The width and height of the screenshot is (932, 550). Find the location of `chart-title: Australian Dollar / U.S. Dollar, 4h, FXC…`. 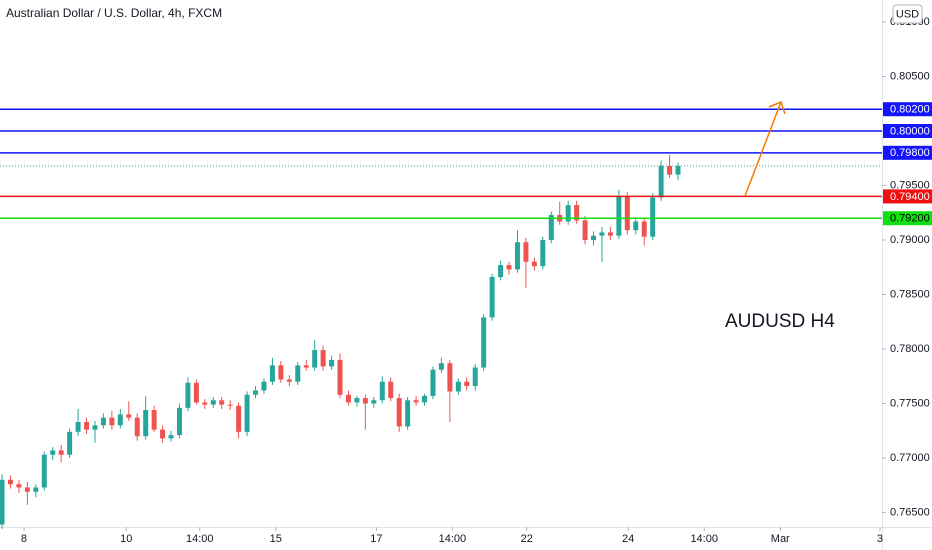

chart-title: Australian Dollar / U.S. Dollar, 4h, FXC… is located at coordinates (114, 13).